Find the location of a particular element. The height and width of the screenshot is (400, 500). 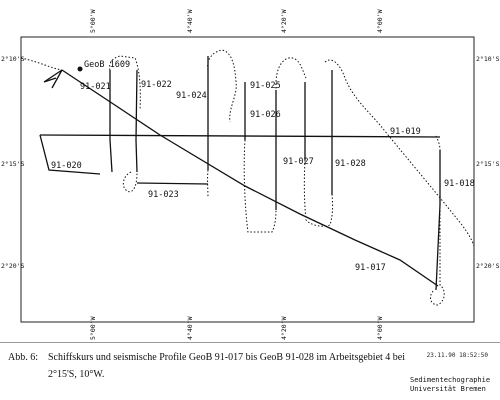

left-lat-label-1: 2°10'S is located at coordinates (13, 59).